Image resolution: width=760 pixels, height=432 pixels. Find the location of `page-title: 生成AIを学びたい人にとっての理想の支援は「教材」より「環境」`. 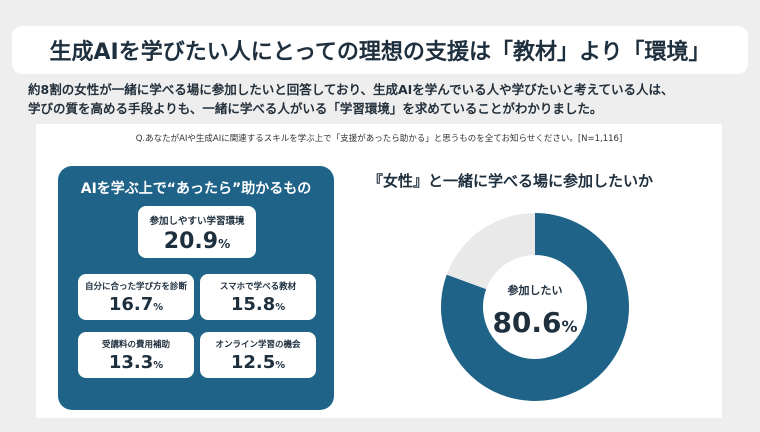

page-title: 生成AIを学びたい人にとっての理想の支援は「教材」より「環境」 is located at coordinates (380, 50).